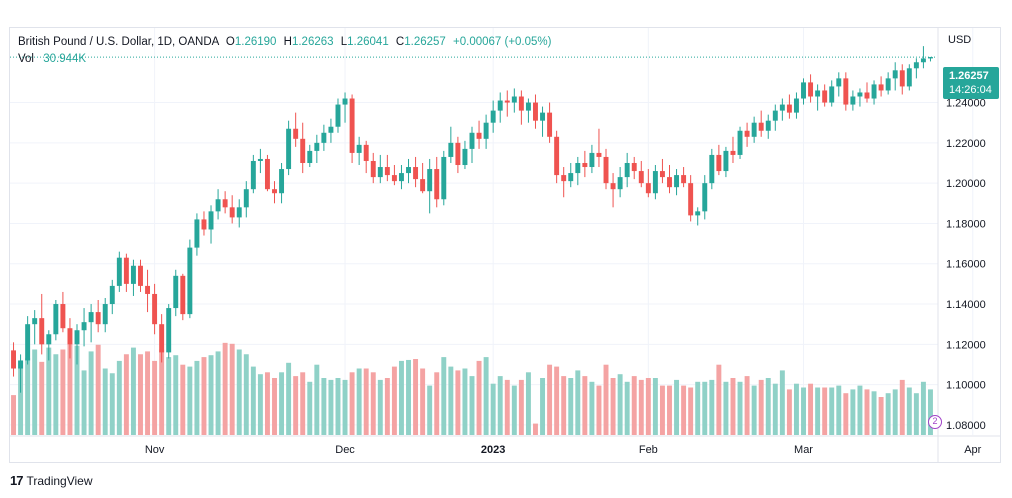 The height and width of the screenshot is (498, 1012). Describe the element at coordinates (51, 480) in the screenshot. I see `tradingview-logo: 17 TradingView` at that location.